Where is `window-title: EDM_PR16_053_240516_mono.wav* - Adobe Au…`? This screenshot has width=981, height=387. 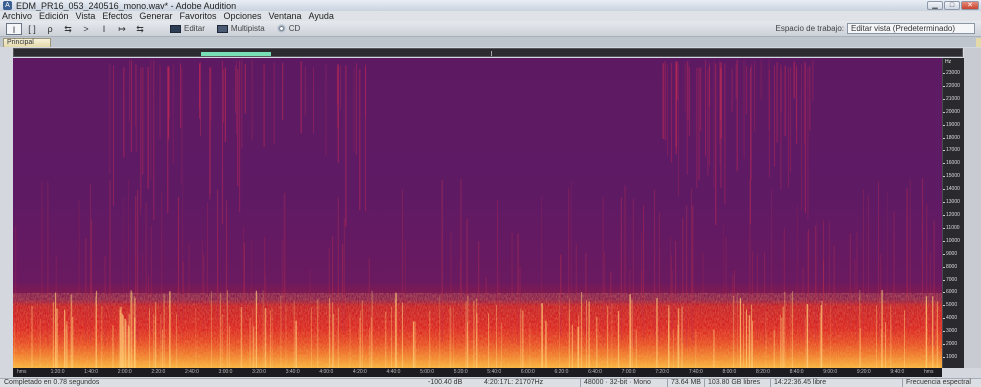
window-title: EDM_PR16_053_240516_mono.wav* - Adobe Au… is located at coordinates (126, 5).